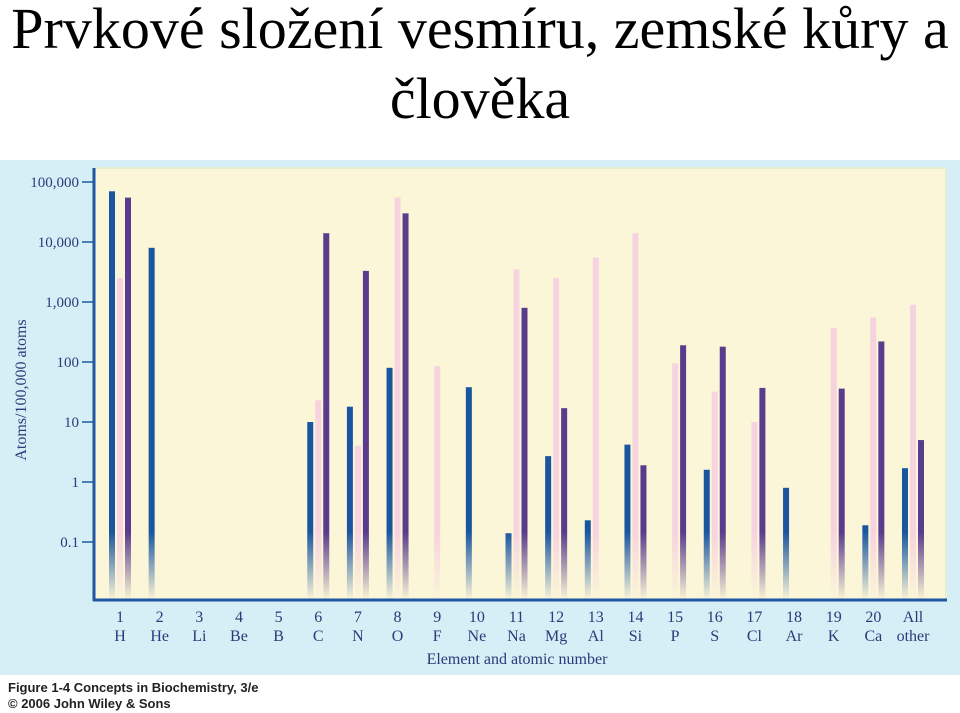 The height and width of the screenshot is (713, 960). What do you see at coordinates (762, 493) in the screenshot?
I see `bar-human-cl` at bounding box center [762, 493].